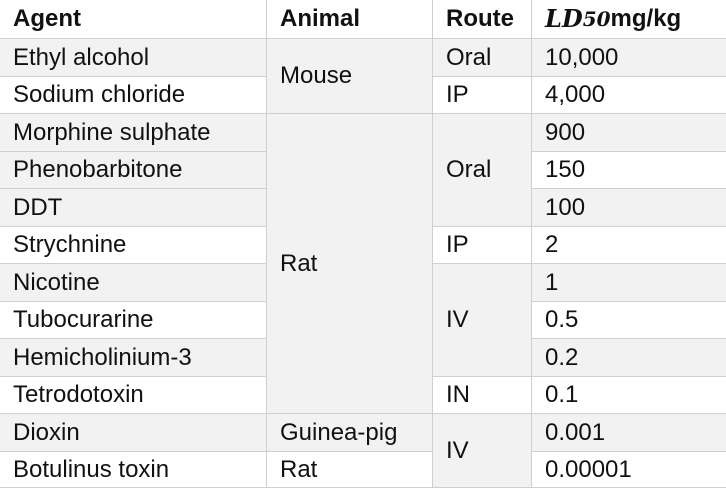 Image resolution: width=726 pixels, height=488 pixels. Describe the element at coordinates (133, 19) in the screenshot. I see `header-agent: Agent` at that location.